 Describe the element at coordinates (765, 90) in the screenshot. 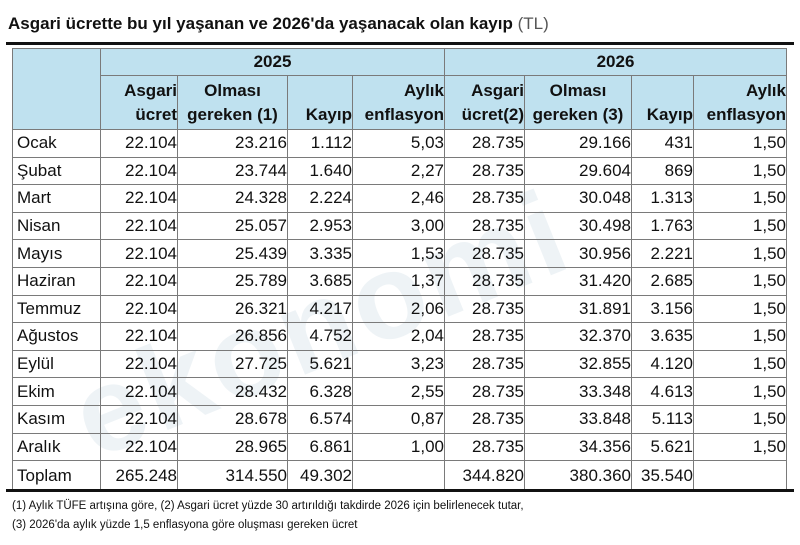

I see `column-header-line1: Aylık` at that location.